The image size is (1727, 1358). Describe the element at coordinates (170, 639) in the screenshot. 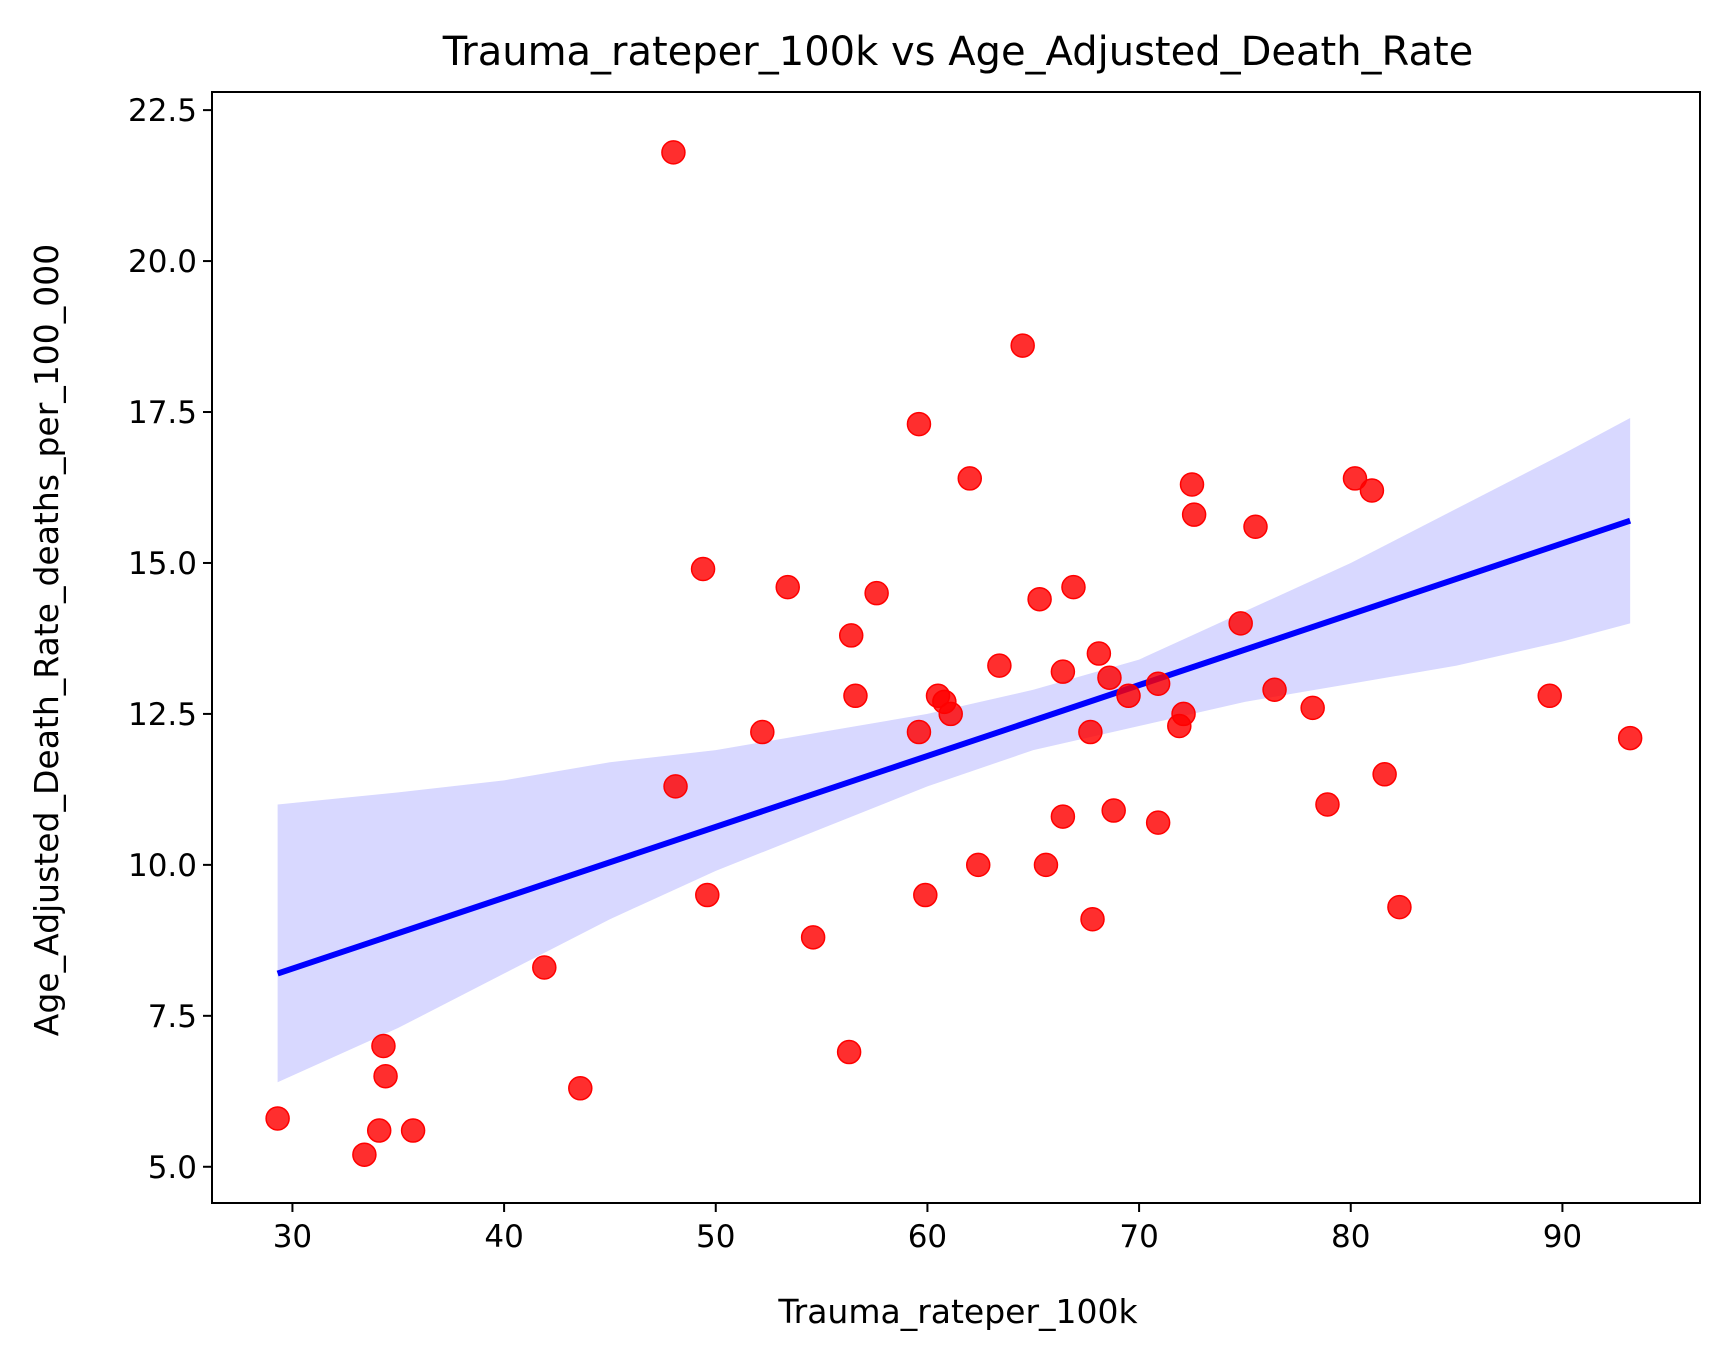

I see `y-axis-ticks: 5.0 7.5 10.0 12.5 15.0 17.5 20.0 22.5` at that location.